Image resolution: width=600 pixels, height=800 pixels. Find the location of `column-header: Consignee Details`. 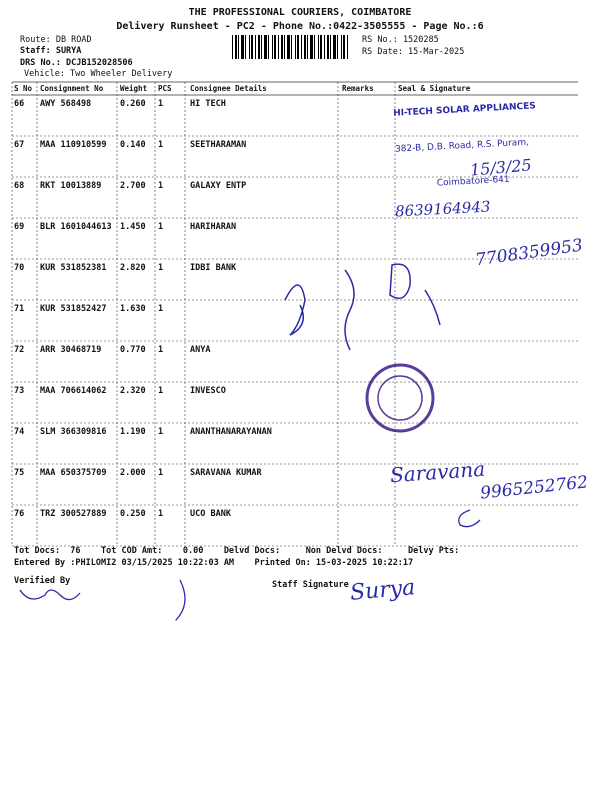

column-header: Consignee Details is located at coordinates (228, 88).